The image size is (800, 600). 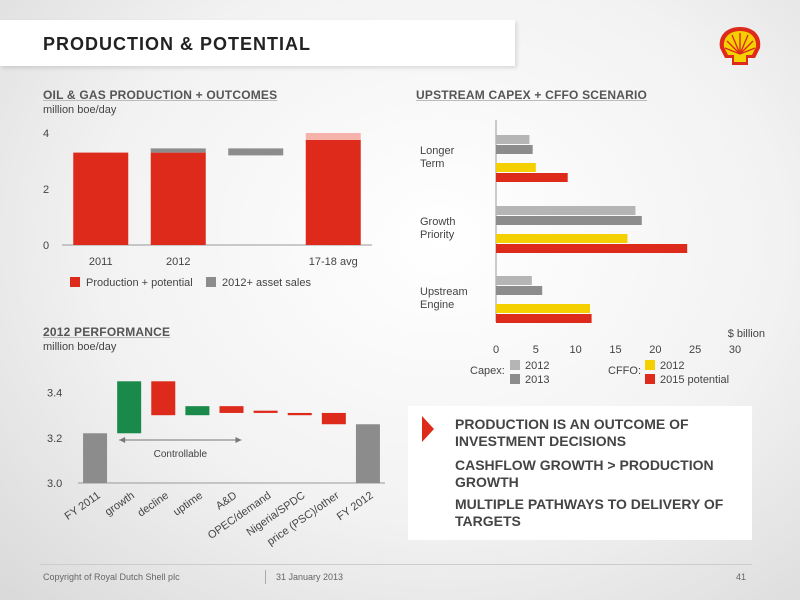 I want to click on message-2: CASHFLOW GROWTH > PRODUCTION GROWTH, so click(x=584, y=473).